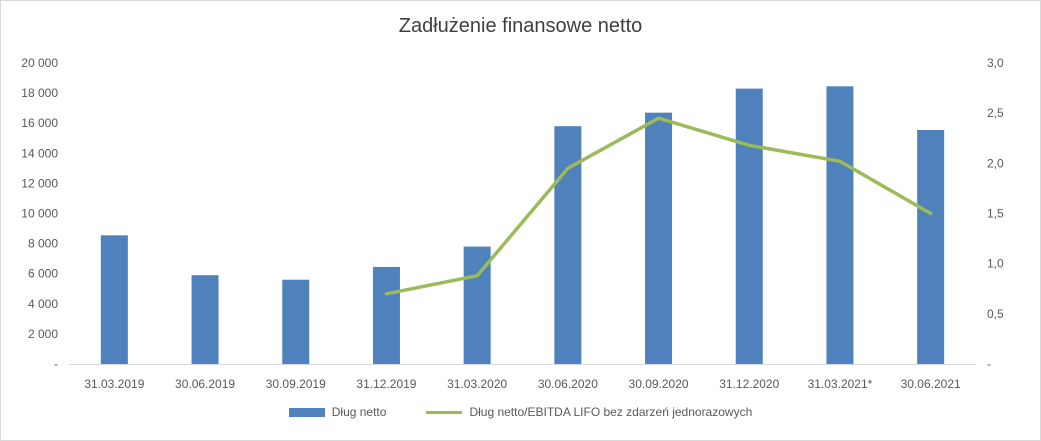 This screenshot has height=441, width=1041. What do you see at coordinates (520, 26) in the screenshot?
I see `chart-title: Zadłużenie finansowe netto` at bounding box center [520, 26].